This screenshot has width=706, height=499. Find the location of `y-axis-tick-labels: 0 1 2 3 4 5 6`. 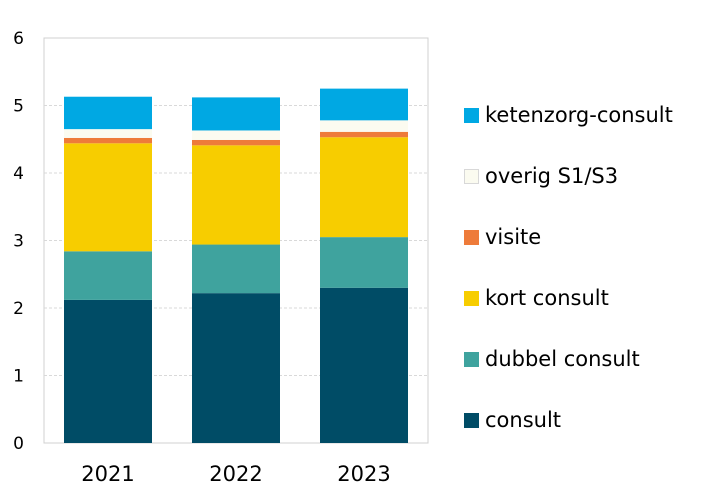

y-axis-tick-labels: 0 1 2 3 4 5 6 is located at coordinates (18, 241).